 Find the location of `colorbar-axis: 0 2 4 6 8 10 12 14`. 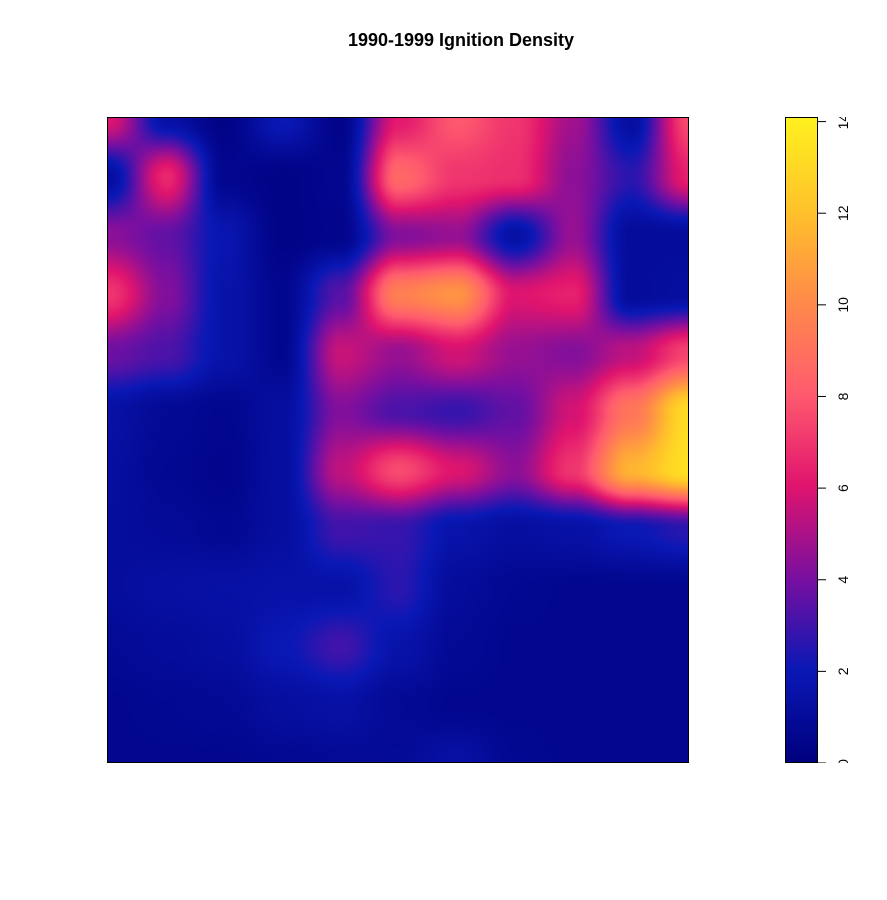

colorbar-axis: 0 2 4 6 8 10 12 14 is located at coordinates (834, 440).